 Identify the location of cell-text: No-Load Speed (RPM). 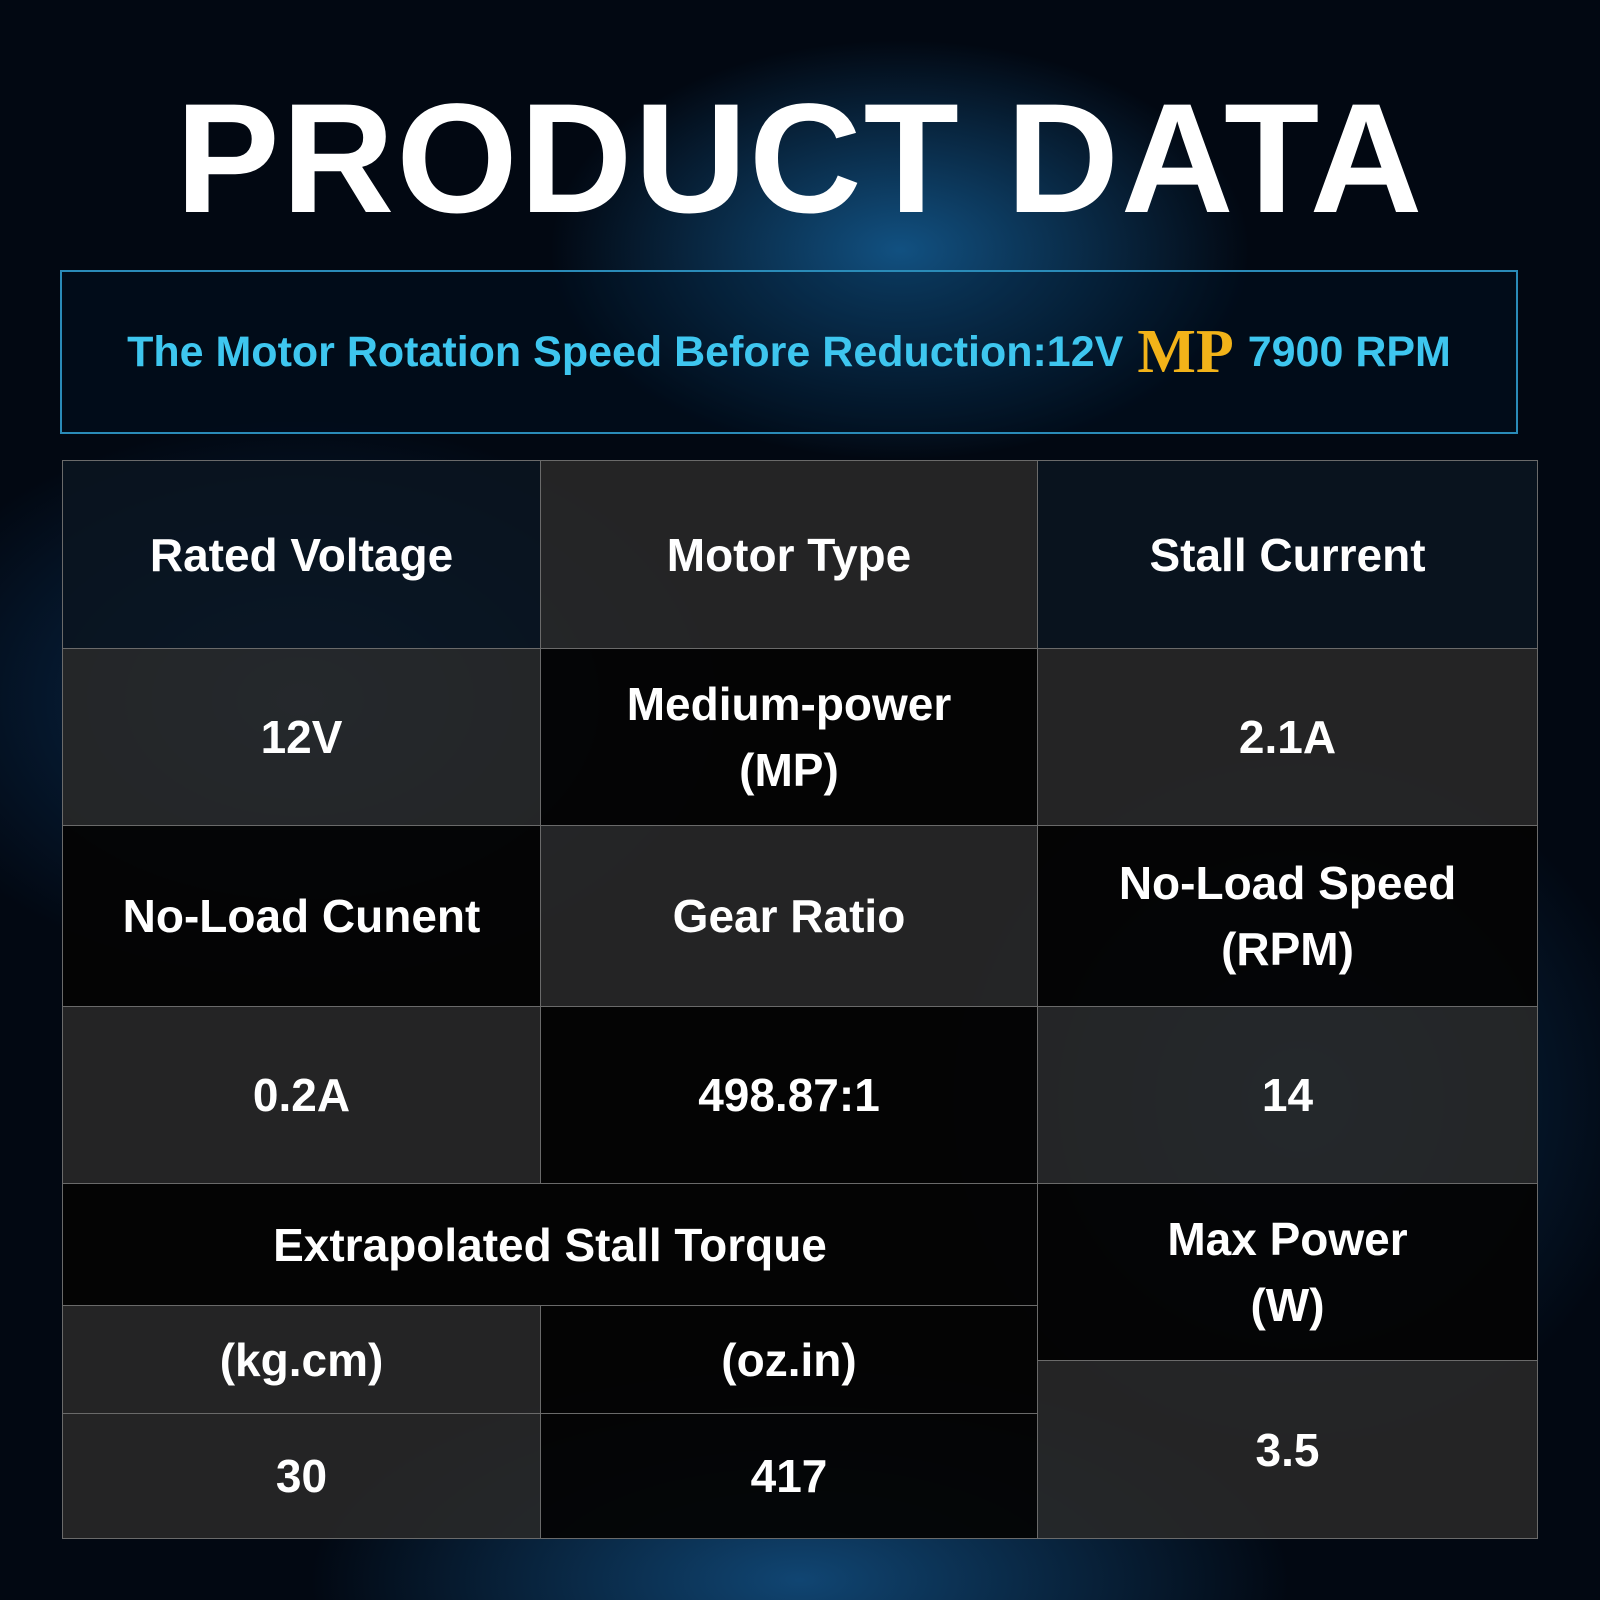
(1287, 916).